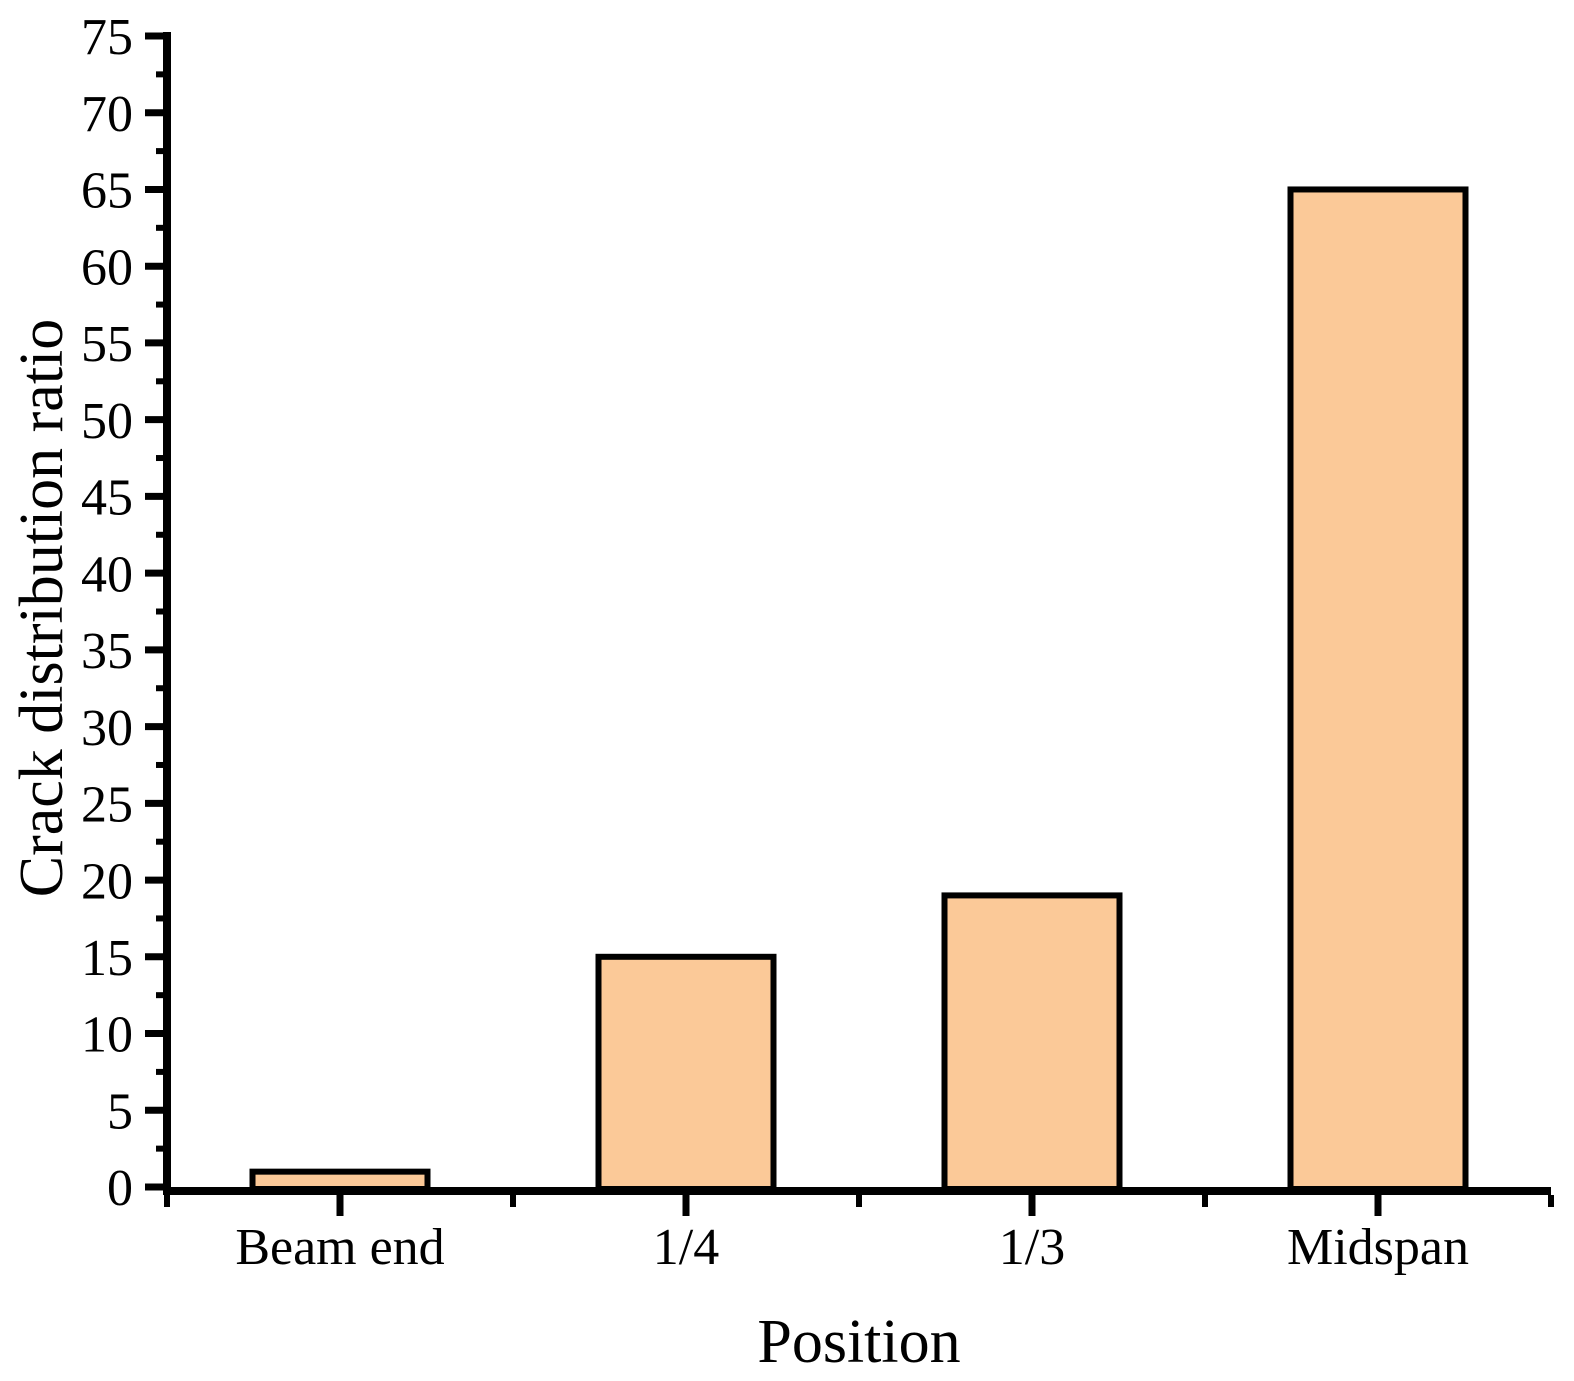  What do you see at coordinates (1378, 689) in the screenshot?
I see `bar-midspan` at bounding box center [1378, 689].